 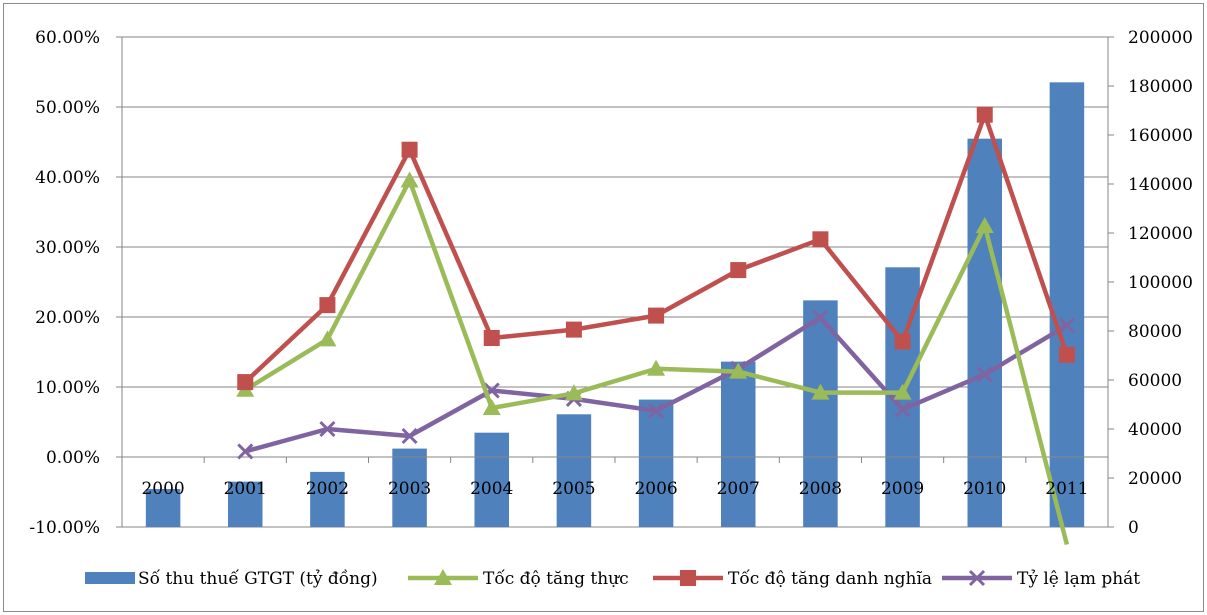 What do you see at coordinates (64, 528) in the screenshot?
I see `left-tick-label: -10.00%` at bounding box center [64, 528].